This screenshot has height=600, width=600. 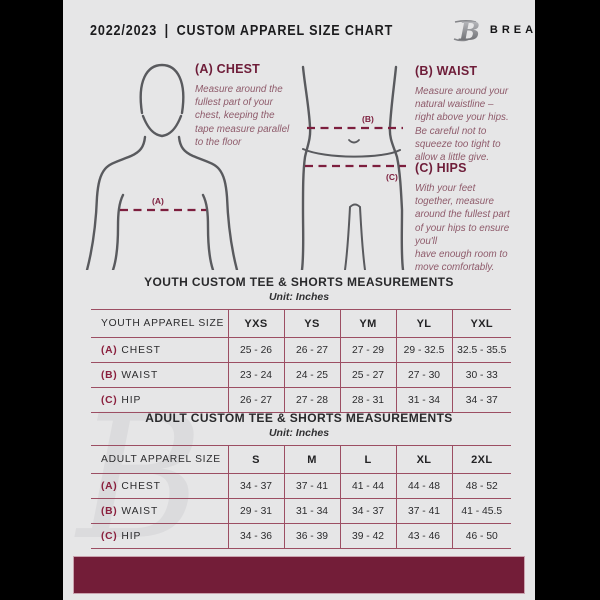 What do you see at coordinates (158, 201) in the screenshot?
I see `marker-a-label: (A)` at bounding box center [158, 201].